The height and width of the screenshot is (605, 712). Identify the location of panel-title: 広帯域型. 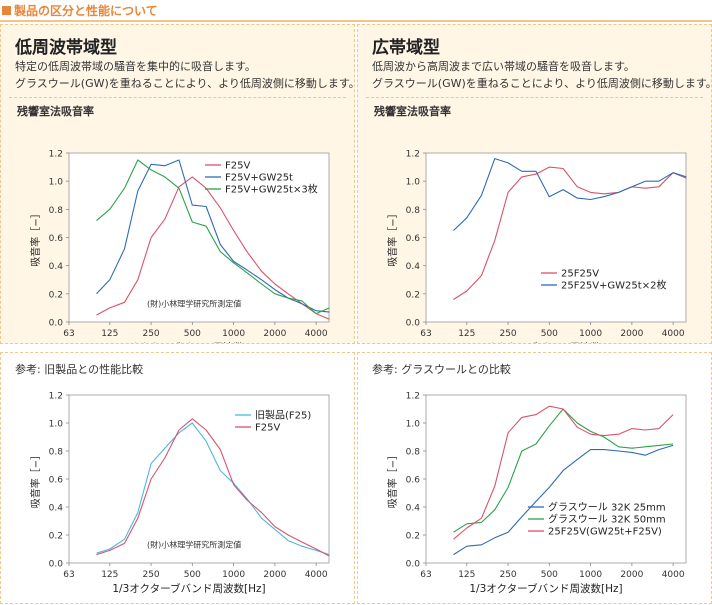
(406, 48).